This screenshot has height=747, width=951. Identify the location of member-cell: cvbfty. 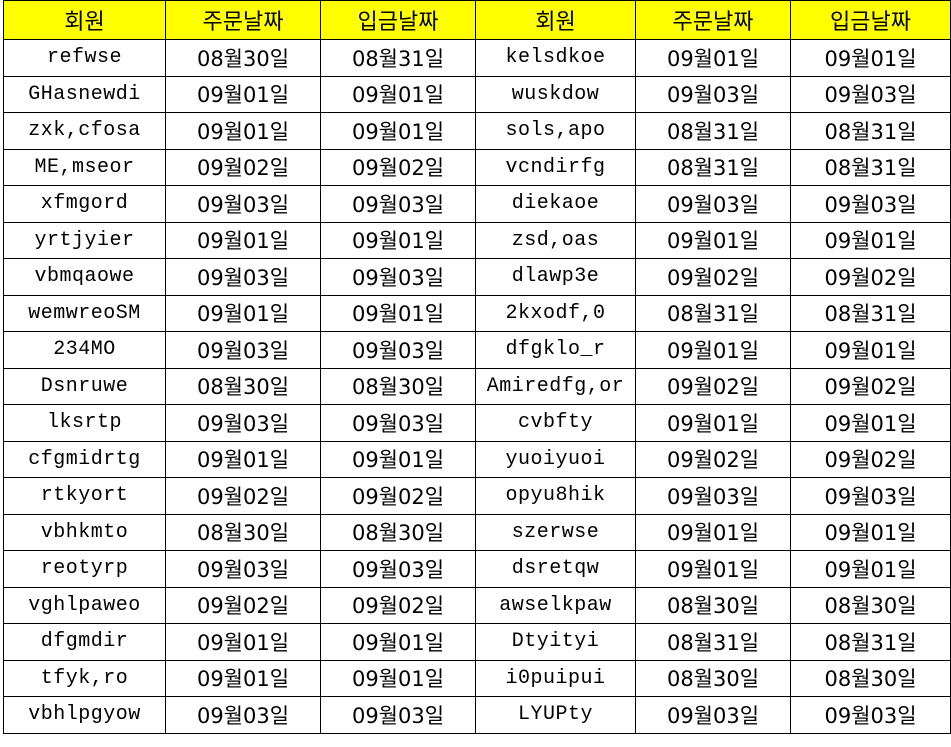
(555, 423).